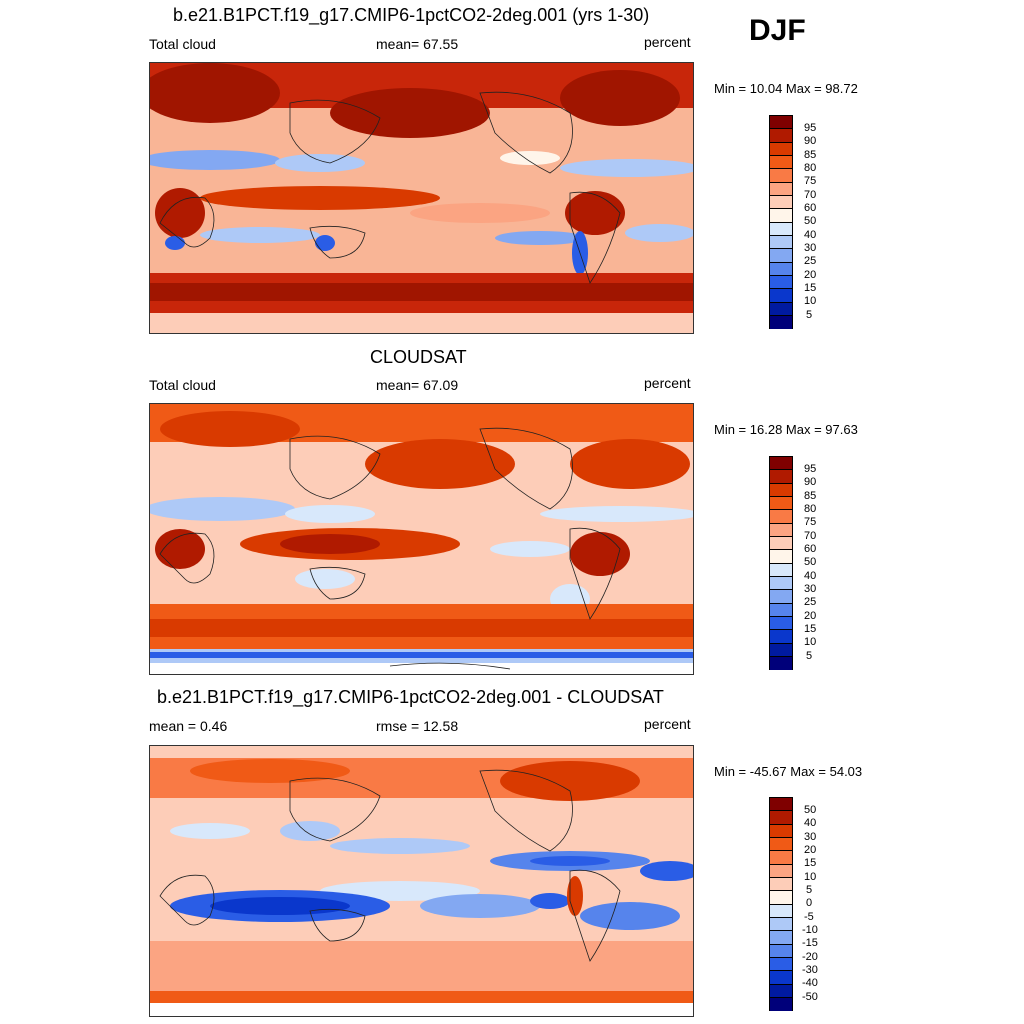 Image resolution: width=1024 pixels, height=1024 pixels. I want to click on colorbar-tick-label: -30, so click(810, 970).